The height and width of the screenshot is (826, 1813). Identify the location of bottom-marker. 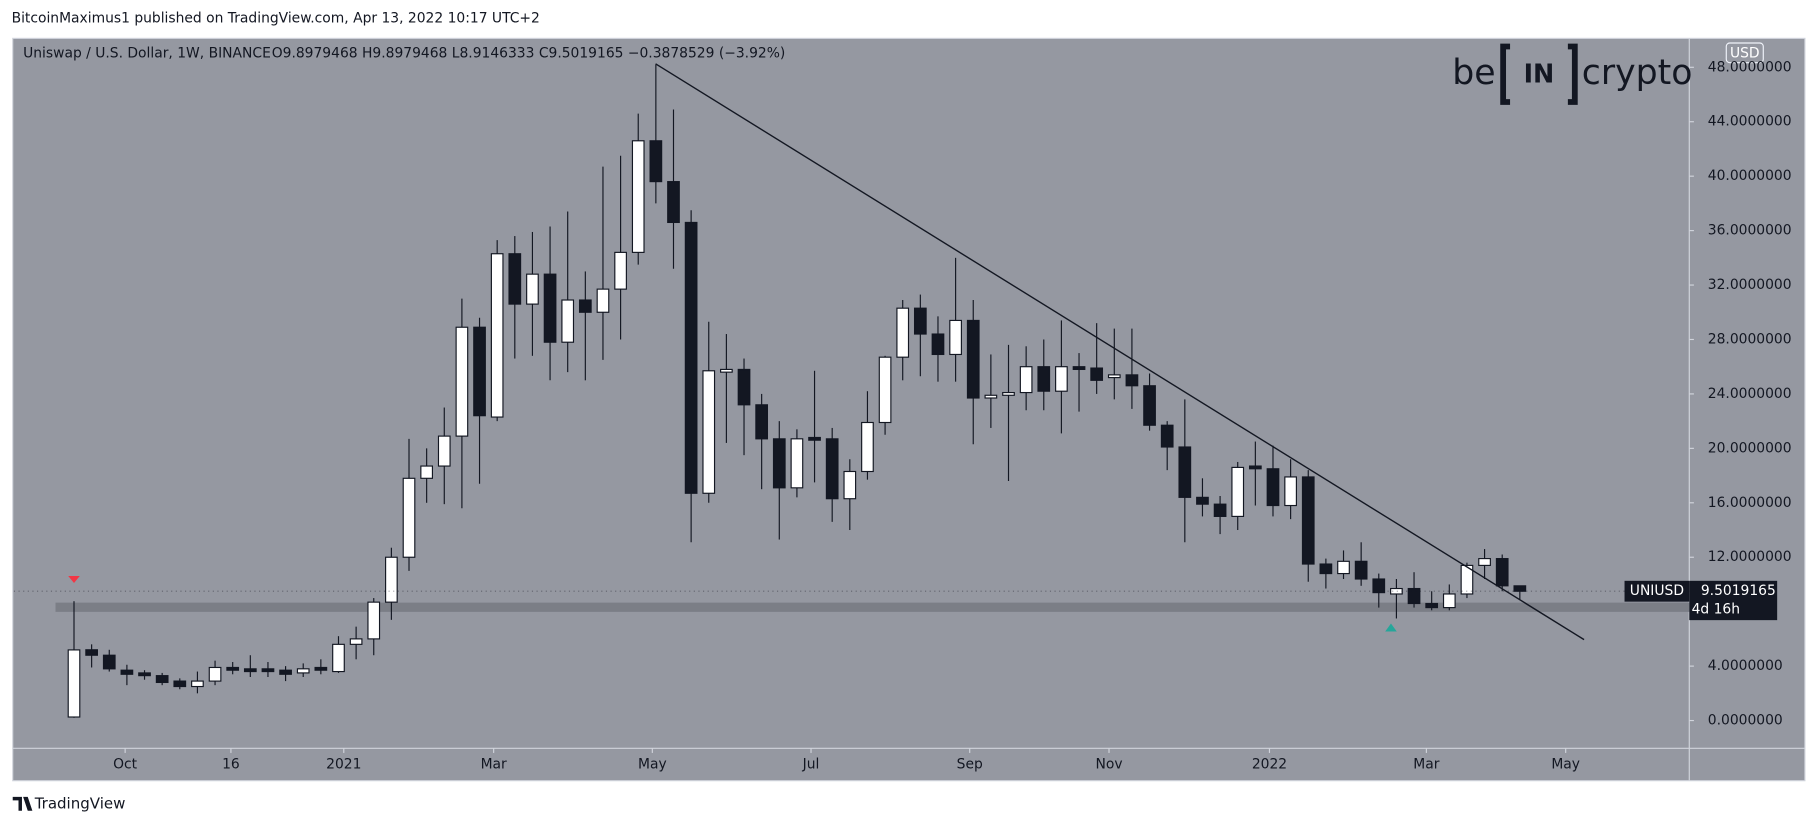
(1391, 627).